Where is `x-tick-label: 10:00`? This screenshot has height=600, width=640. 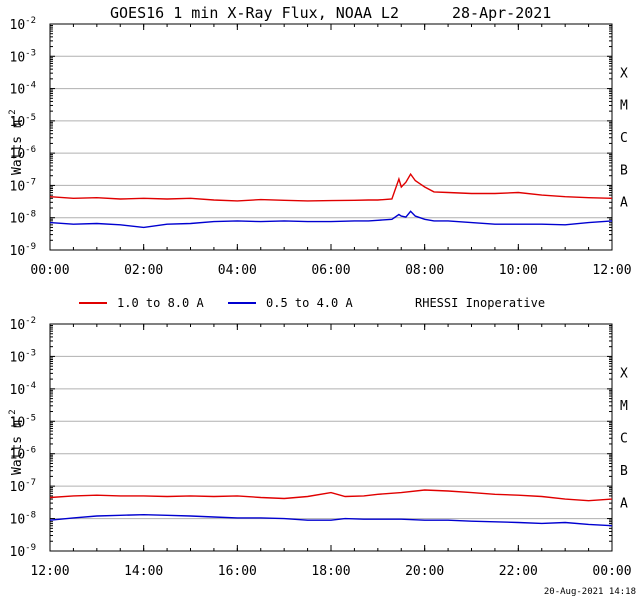 x-tick-label: 10:00 is located at coordinates (518, 270).